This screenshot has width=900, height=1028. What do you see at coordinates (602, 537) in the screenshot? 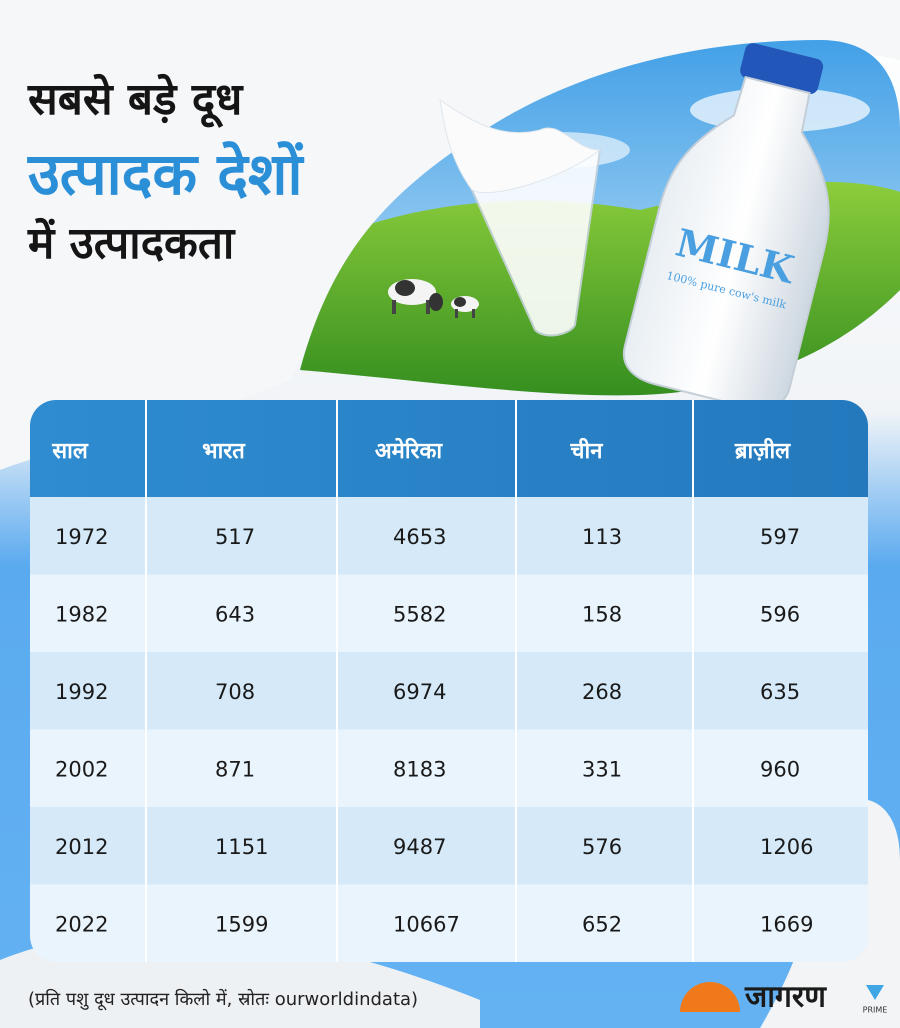
I see `value-cell: 113` at bounding box center [602, 537].